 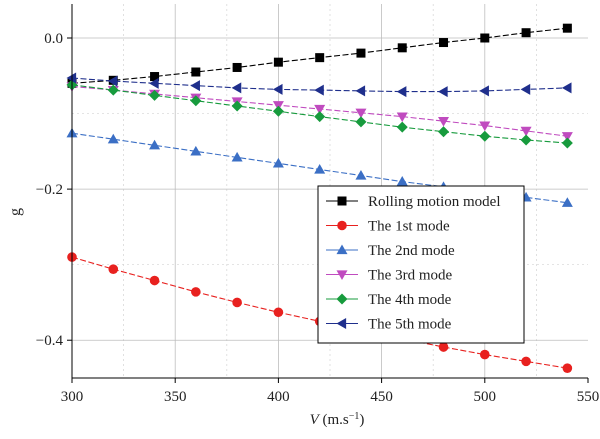 What do you see at coordinates (485, 397) in the screenshot?
I see `x-tick-label: 500` at bounding box center [485, 397].